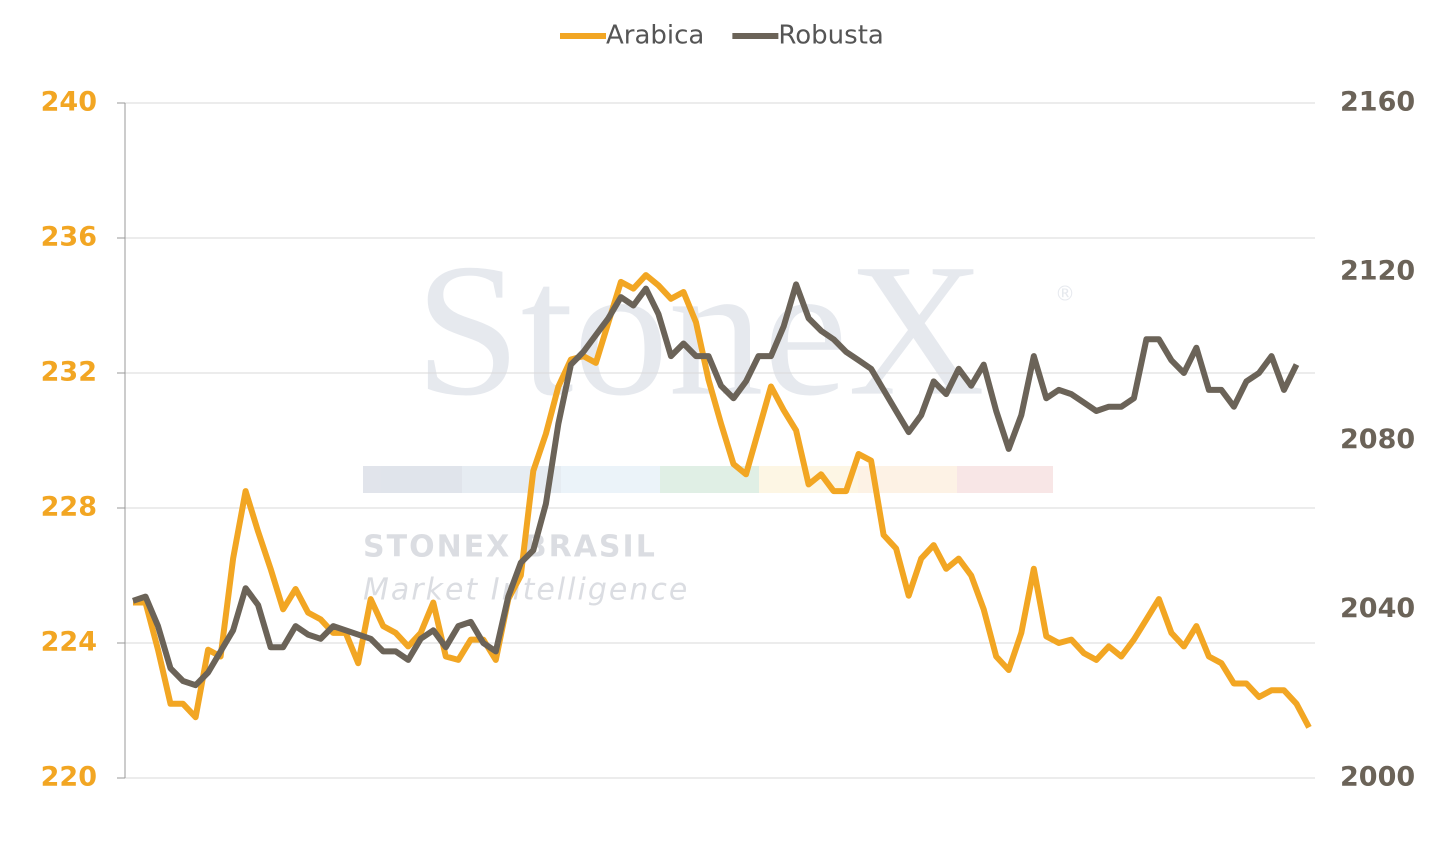  I want to click on watermark-line: Market Intelligence, so click(526, 590).